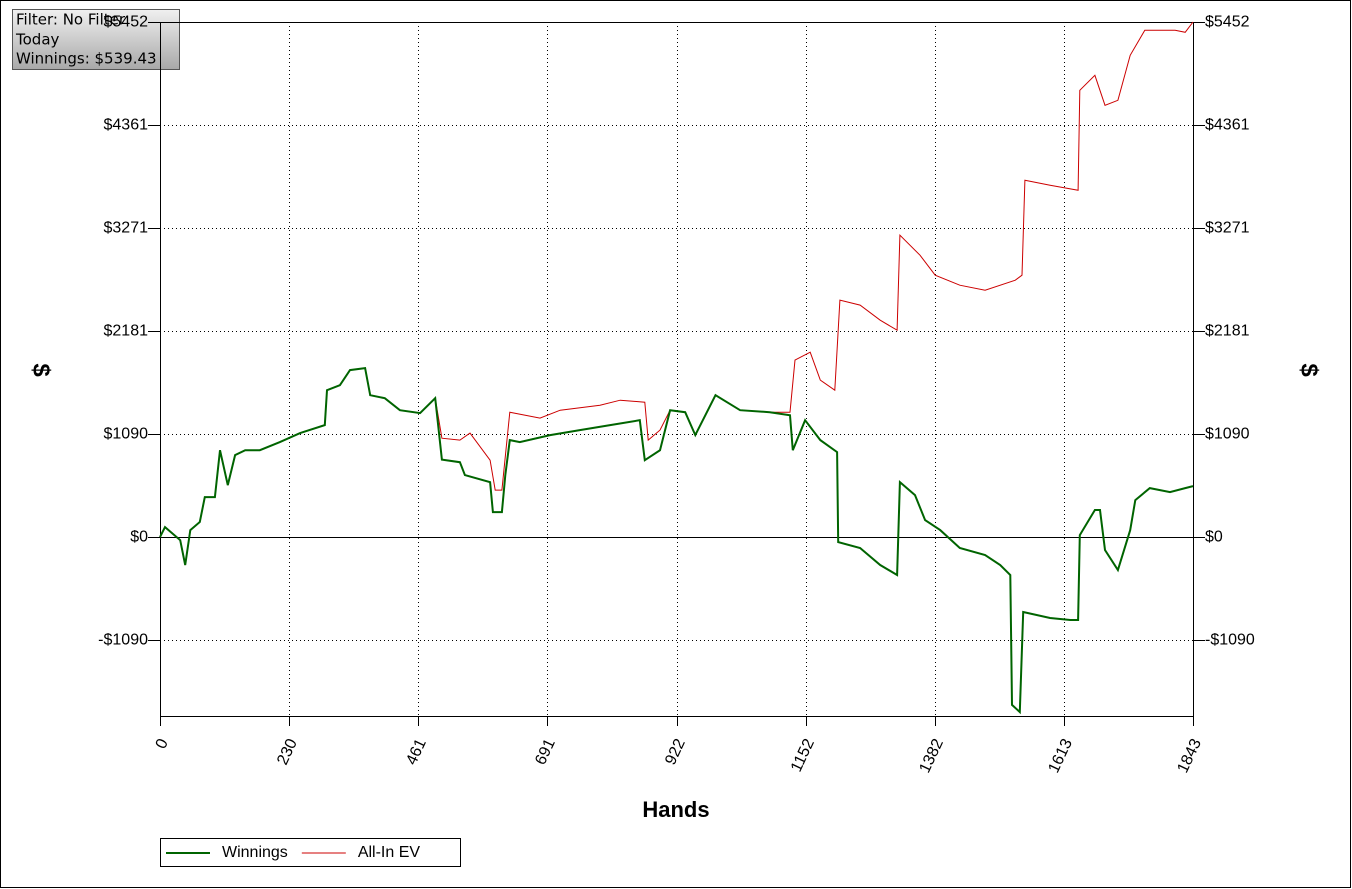  What do you see at coordinates (126, 22) in the screenshot?
I see `y-tick-label: $5452` at bounding box center [126, 22].